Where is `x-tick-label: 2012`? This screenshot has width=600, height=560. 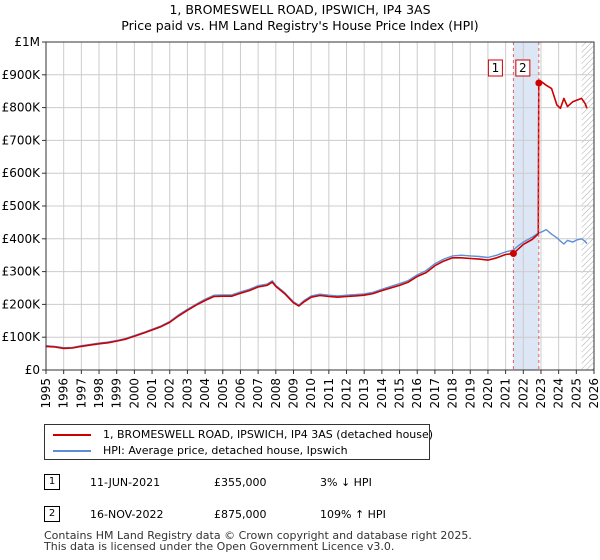 x-tick-label: 2012 is located at coordinates (347, 393).